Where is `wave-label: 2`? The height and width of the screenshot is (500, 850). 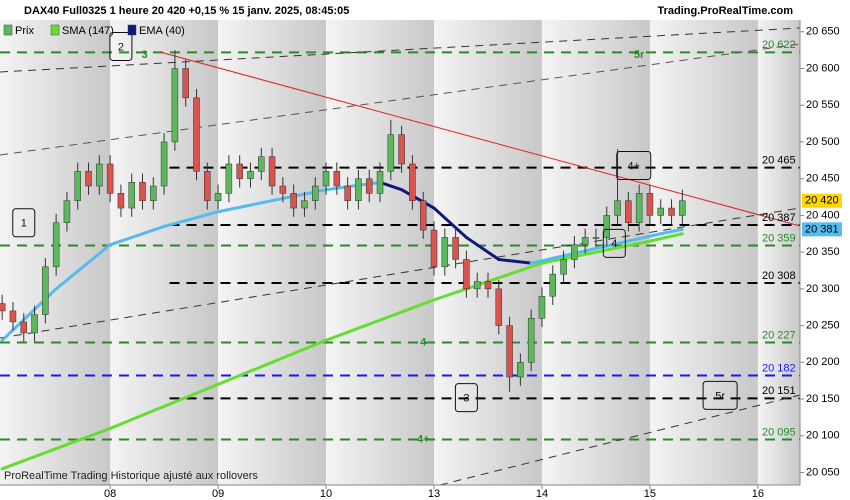
wave-label: 2 is located at coordinates (121, 47).